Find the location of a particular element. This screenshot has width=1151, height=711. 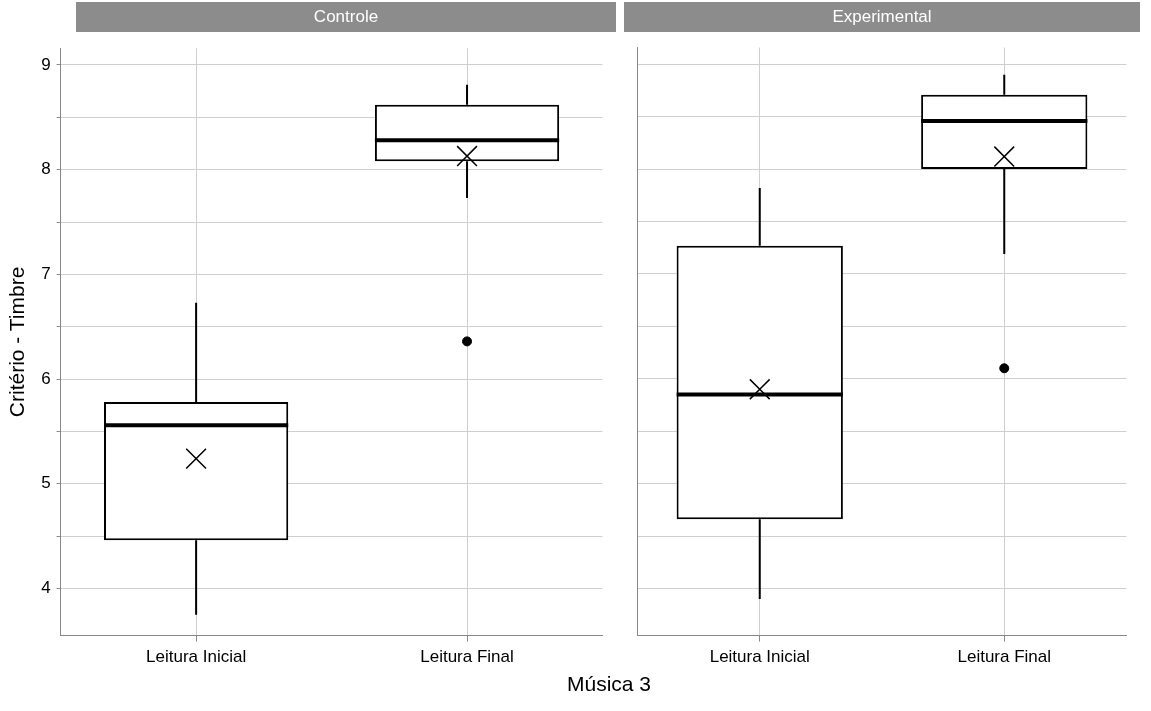

y-axis-title: Critério - Timbre is located at coordinates (17, 342).